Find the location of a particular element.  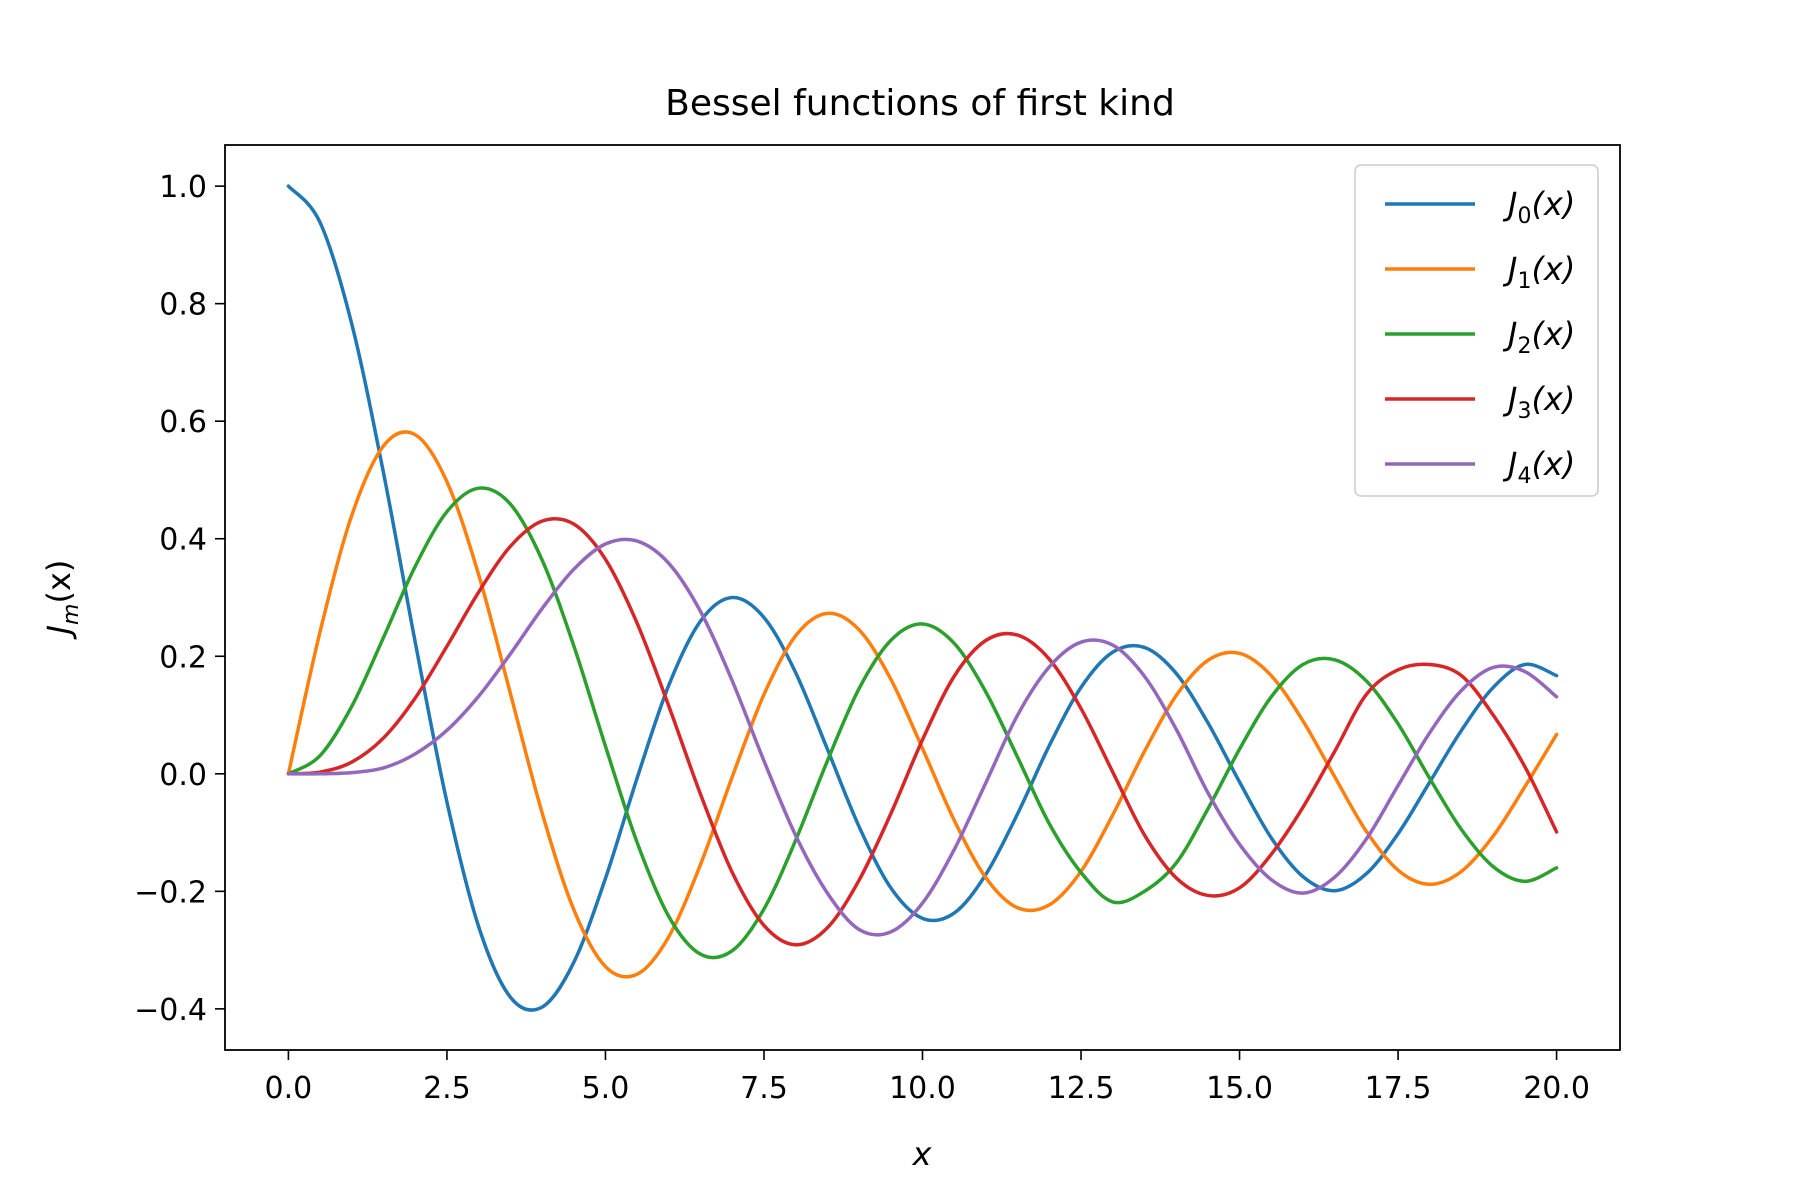

x-tick-label: 17.5 is located at coordinates (1398, 1088).